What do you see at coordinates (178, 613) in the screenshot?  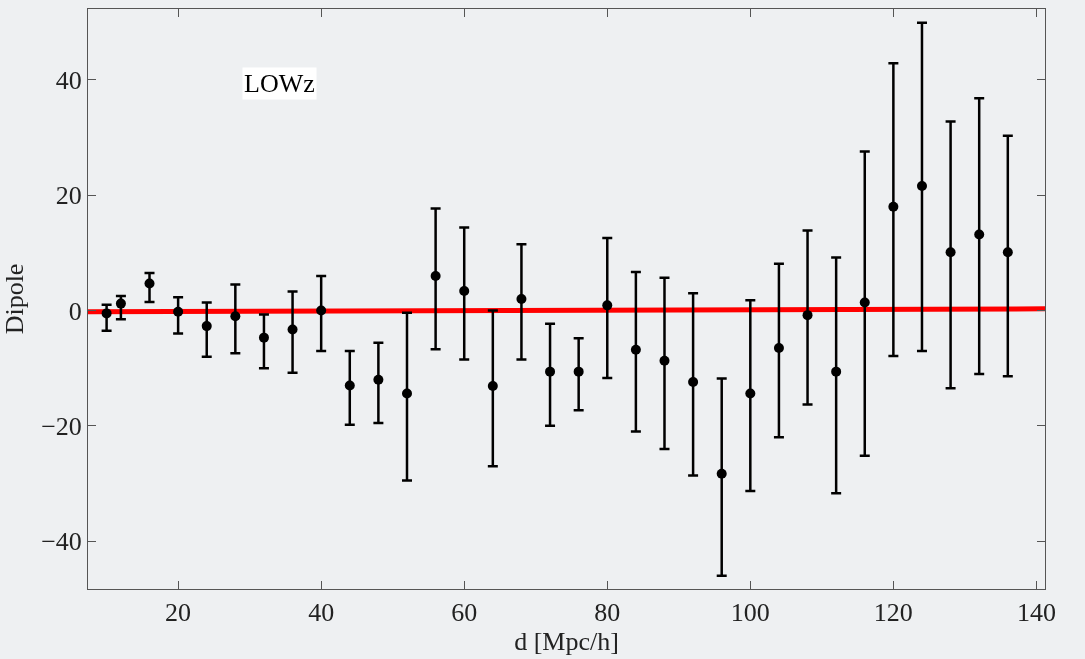 I see `x-tick-label: 20` at bounding box center [178, 613].